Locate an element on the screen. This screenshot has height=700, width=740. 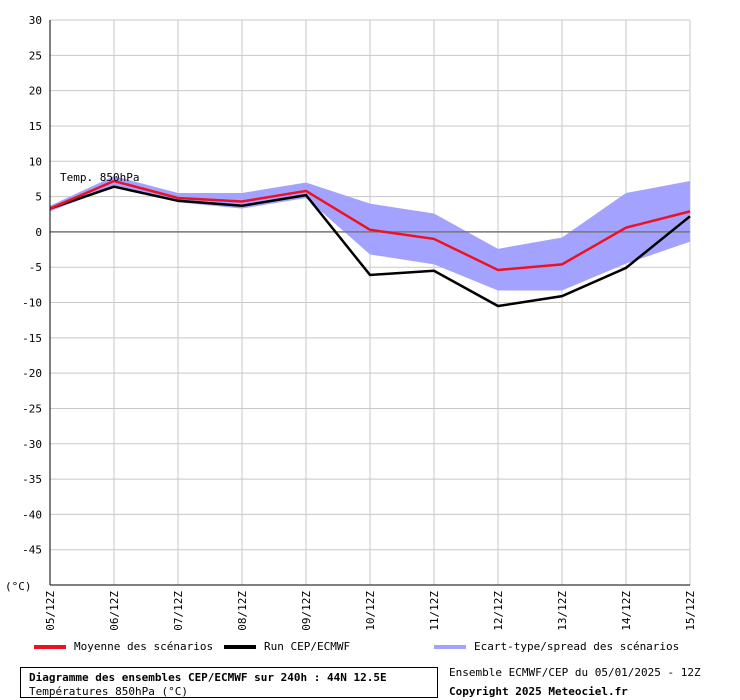
y-tick-label-15: -45 is located at coordinates (32, 550).